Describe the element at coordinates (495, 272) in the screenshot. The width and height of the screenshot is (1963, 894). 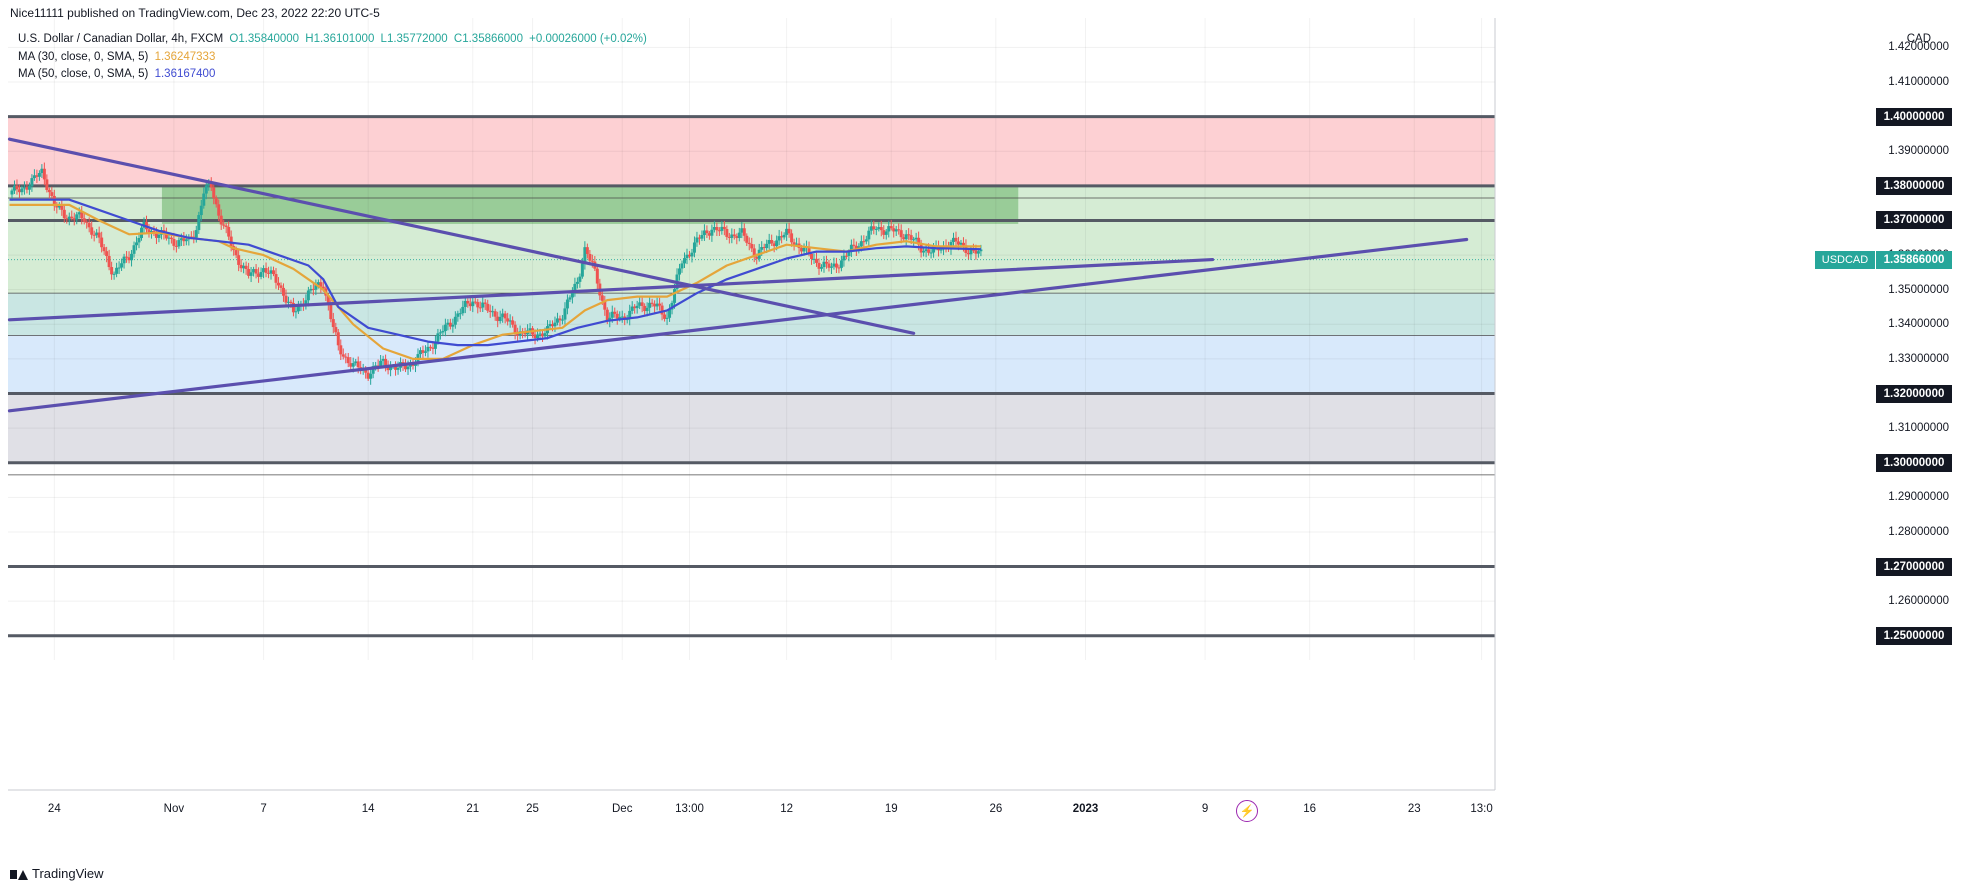
I see `ma50-line` at that location.